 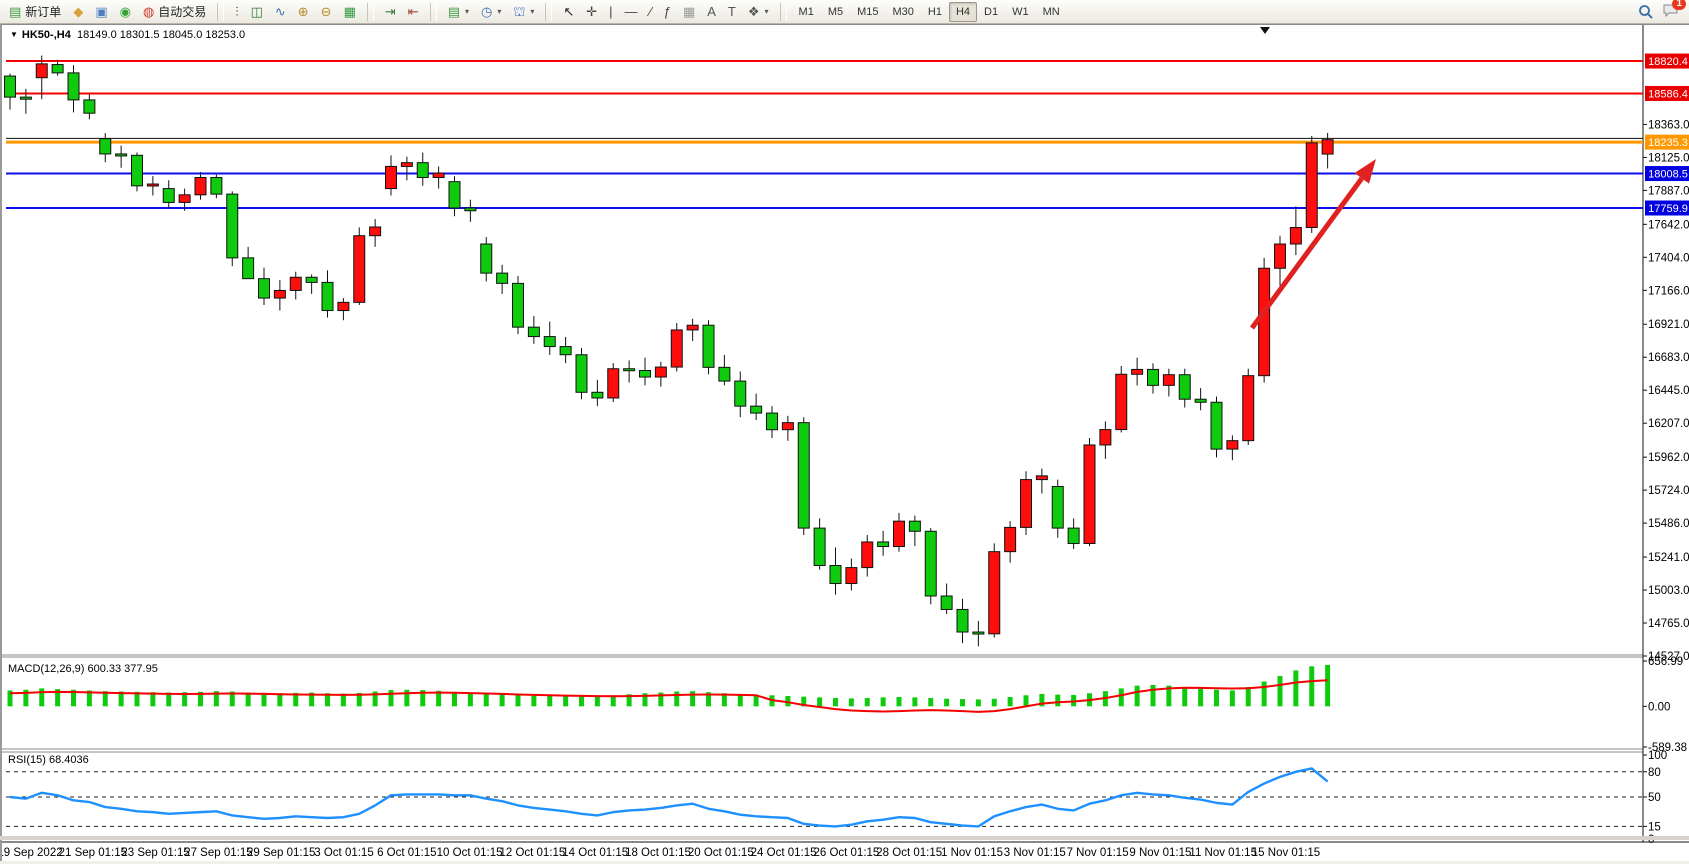 What do you see at coordinates (303, 12) in the screenshot?
I see `zoom-in-button: ⊕` at bounding box center [303, 12].